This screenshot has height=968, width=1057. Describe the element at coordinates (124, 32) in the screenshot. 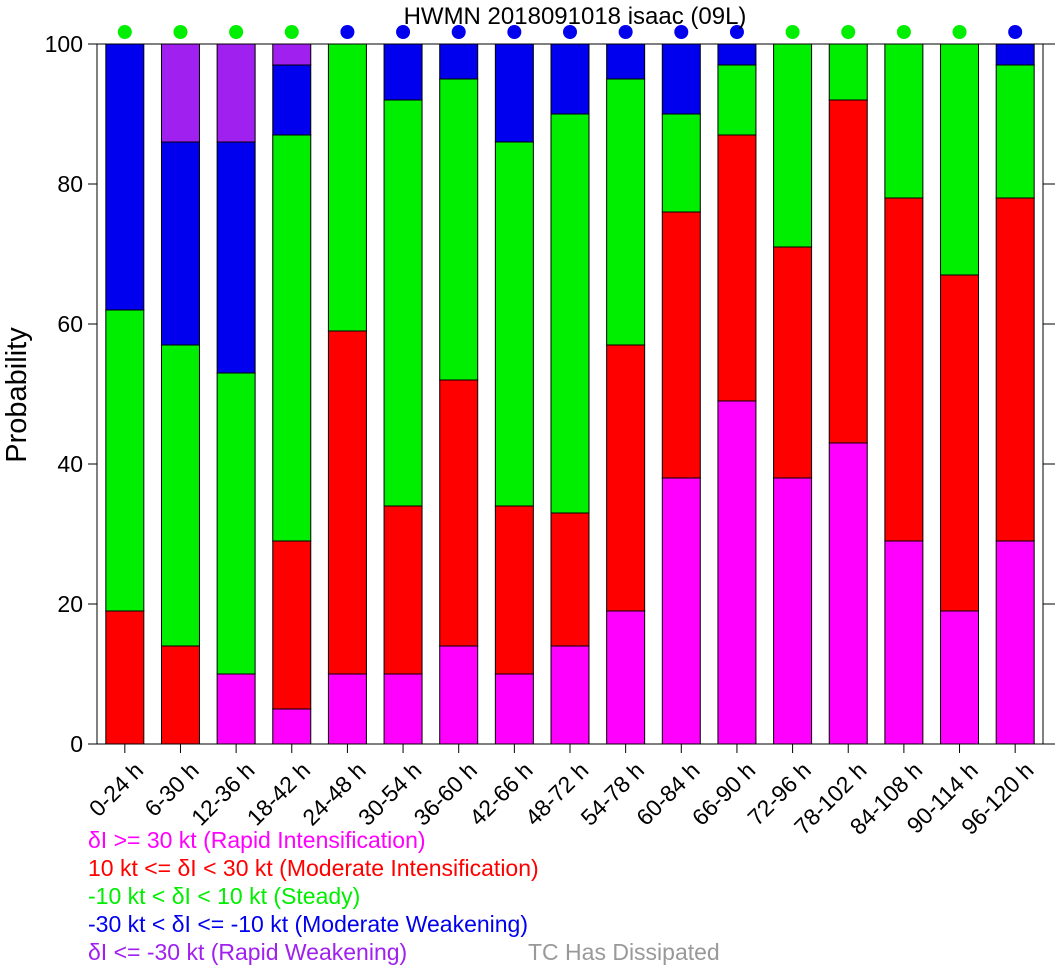

I see `status-marker-0-24h` at that location.